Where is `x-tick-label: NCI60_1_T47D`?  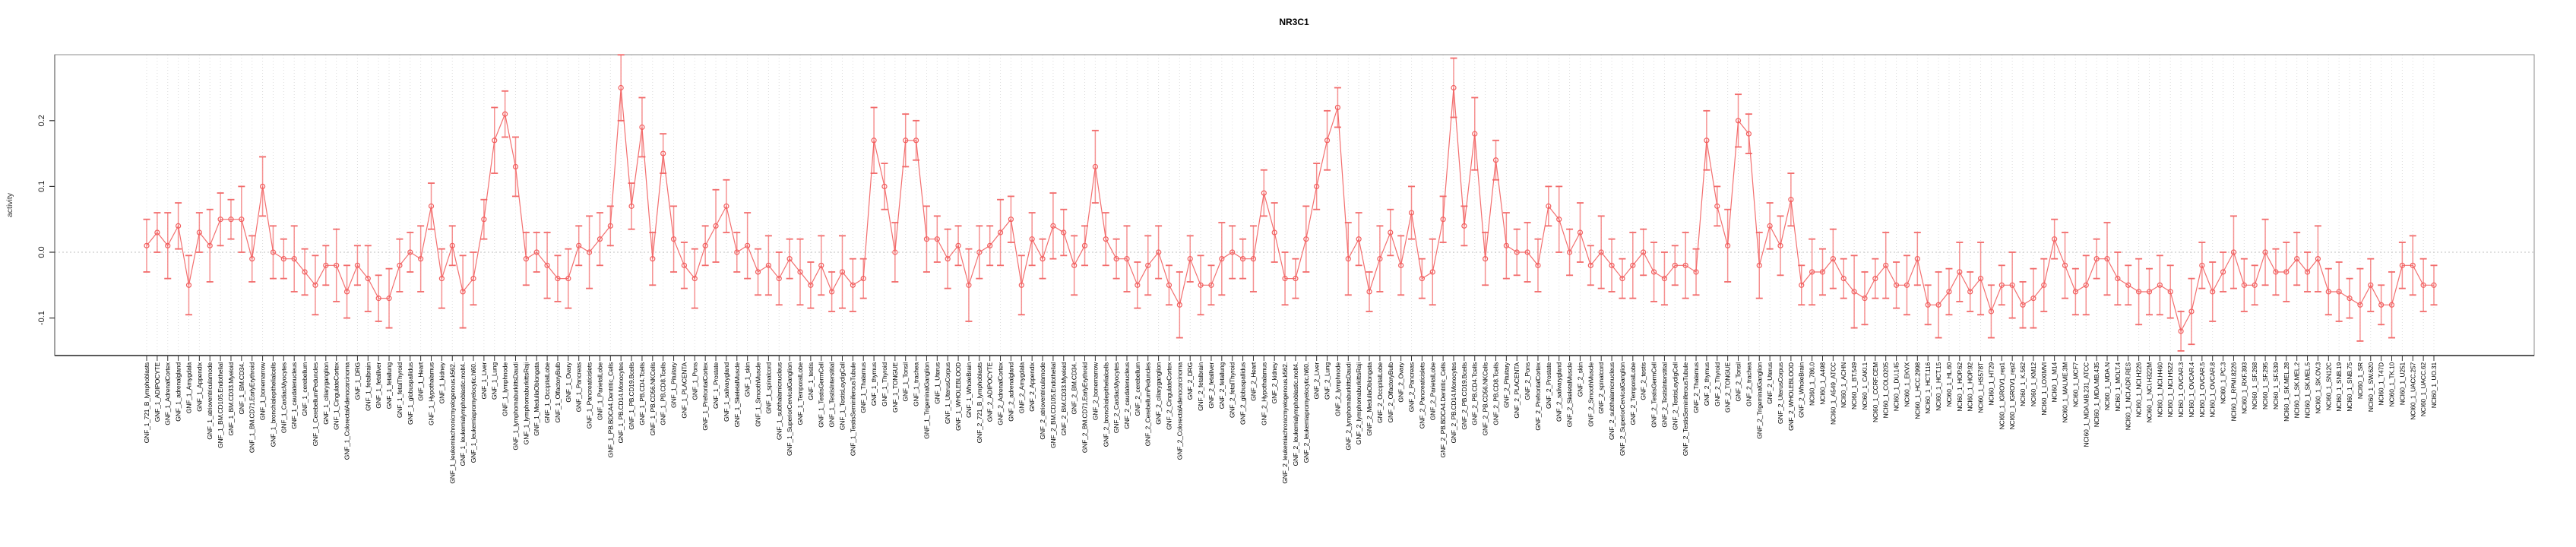 x-tick-label: NCI60_1_T47D is located at coordinates (2381, 384).